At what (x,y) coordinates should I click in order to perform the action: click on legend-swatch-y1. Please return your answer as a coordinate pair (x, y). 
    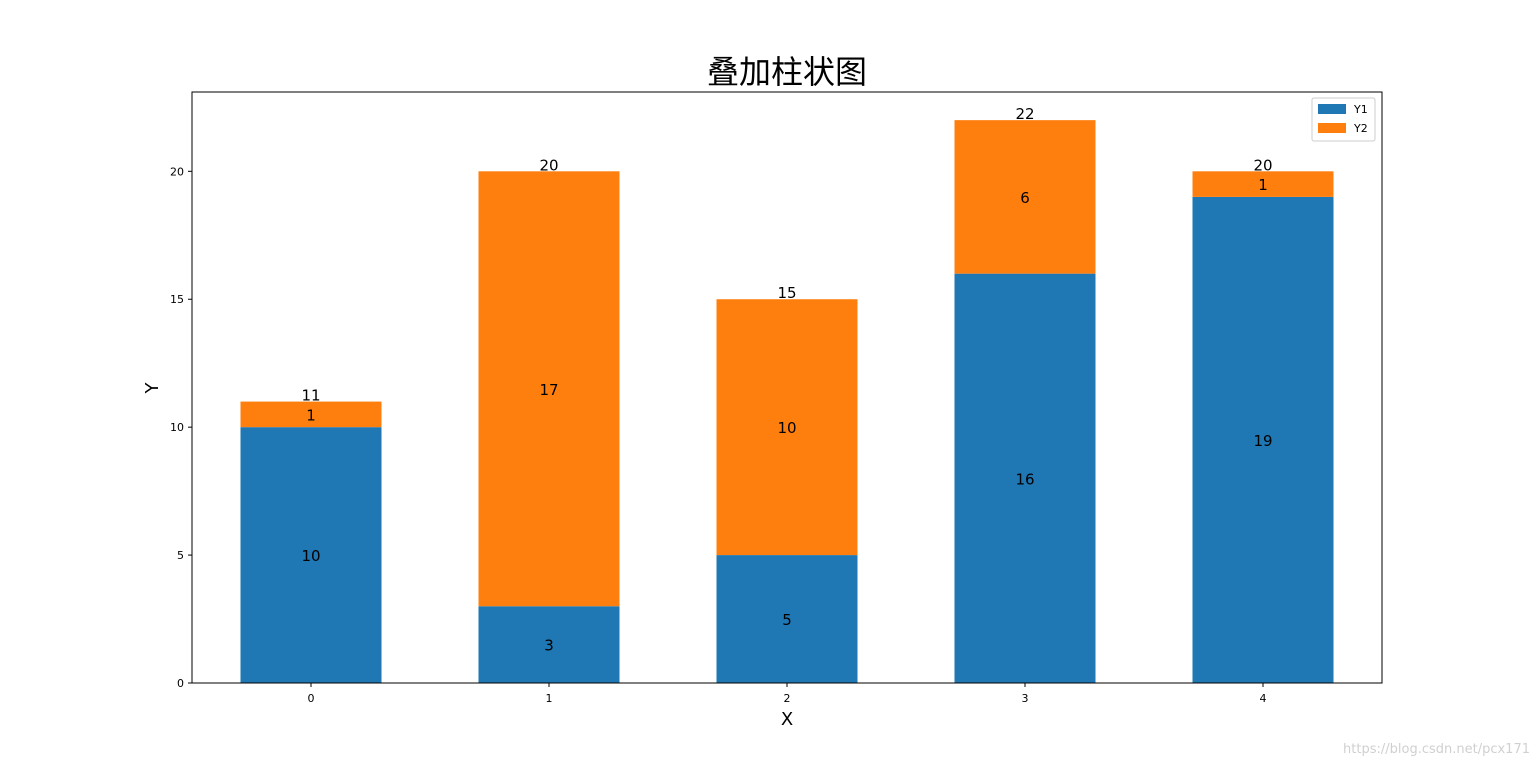
    Looking at the image, I should click on (1332, 109).